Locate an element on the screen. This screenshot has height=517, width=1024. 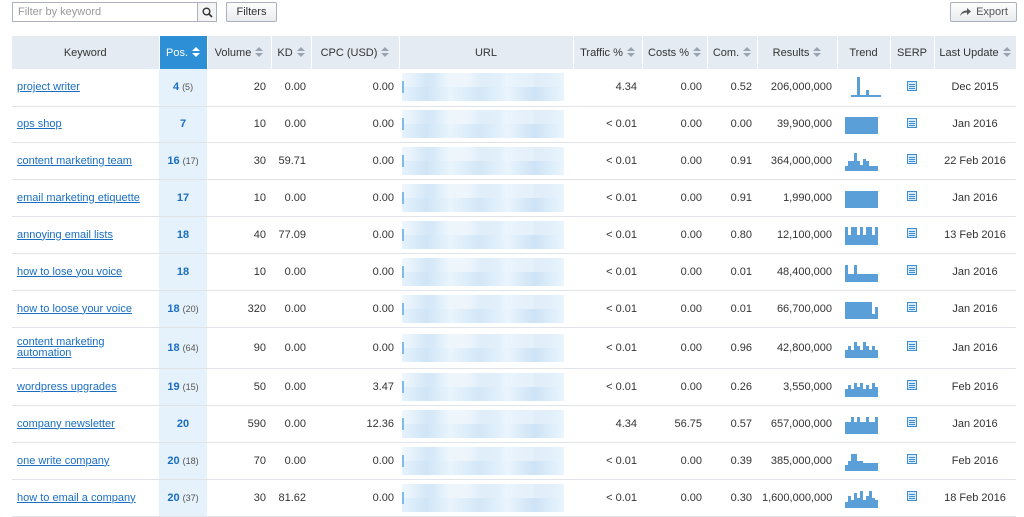
cpc-cell: 0.00 is located at coordinates (355, 124).